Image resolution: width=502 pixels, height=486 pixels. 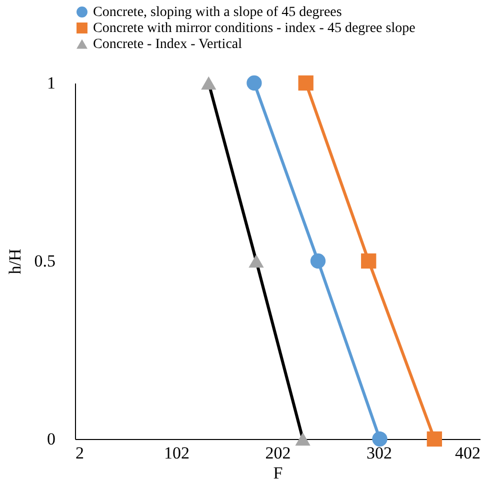 What do you see at coordinates (14, 261) in the screenshot?
I see `y-axis-title: h/H` at bounding box center [14, 261].